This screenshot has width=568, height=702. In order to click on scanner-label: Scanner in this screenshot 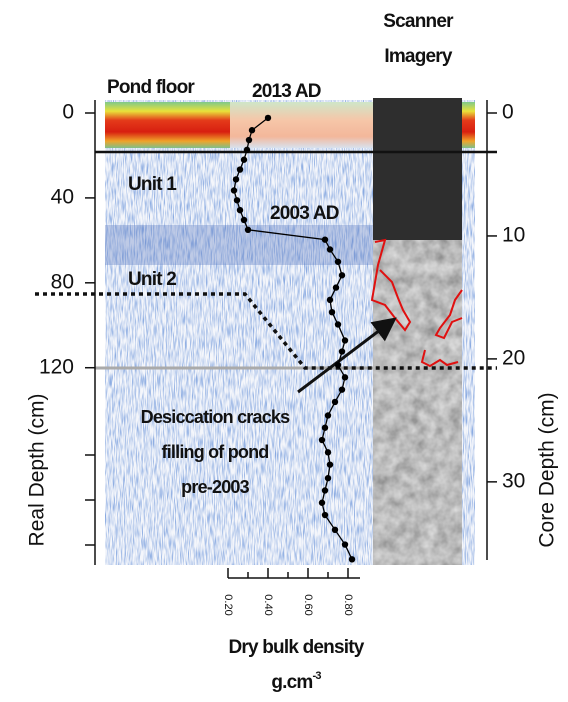, I will do `click(418, 21)`.